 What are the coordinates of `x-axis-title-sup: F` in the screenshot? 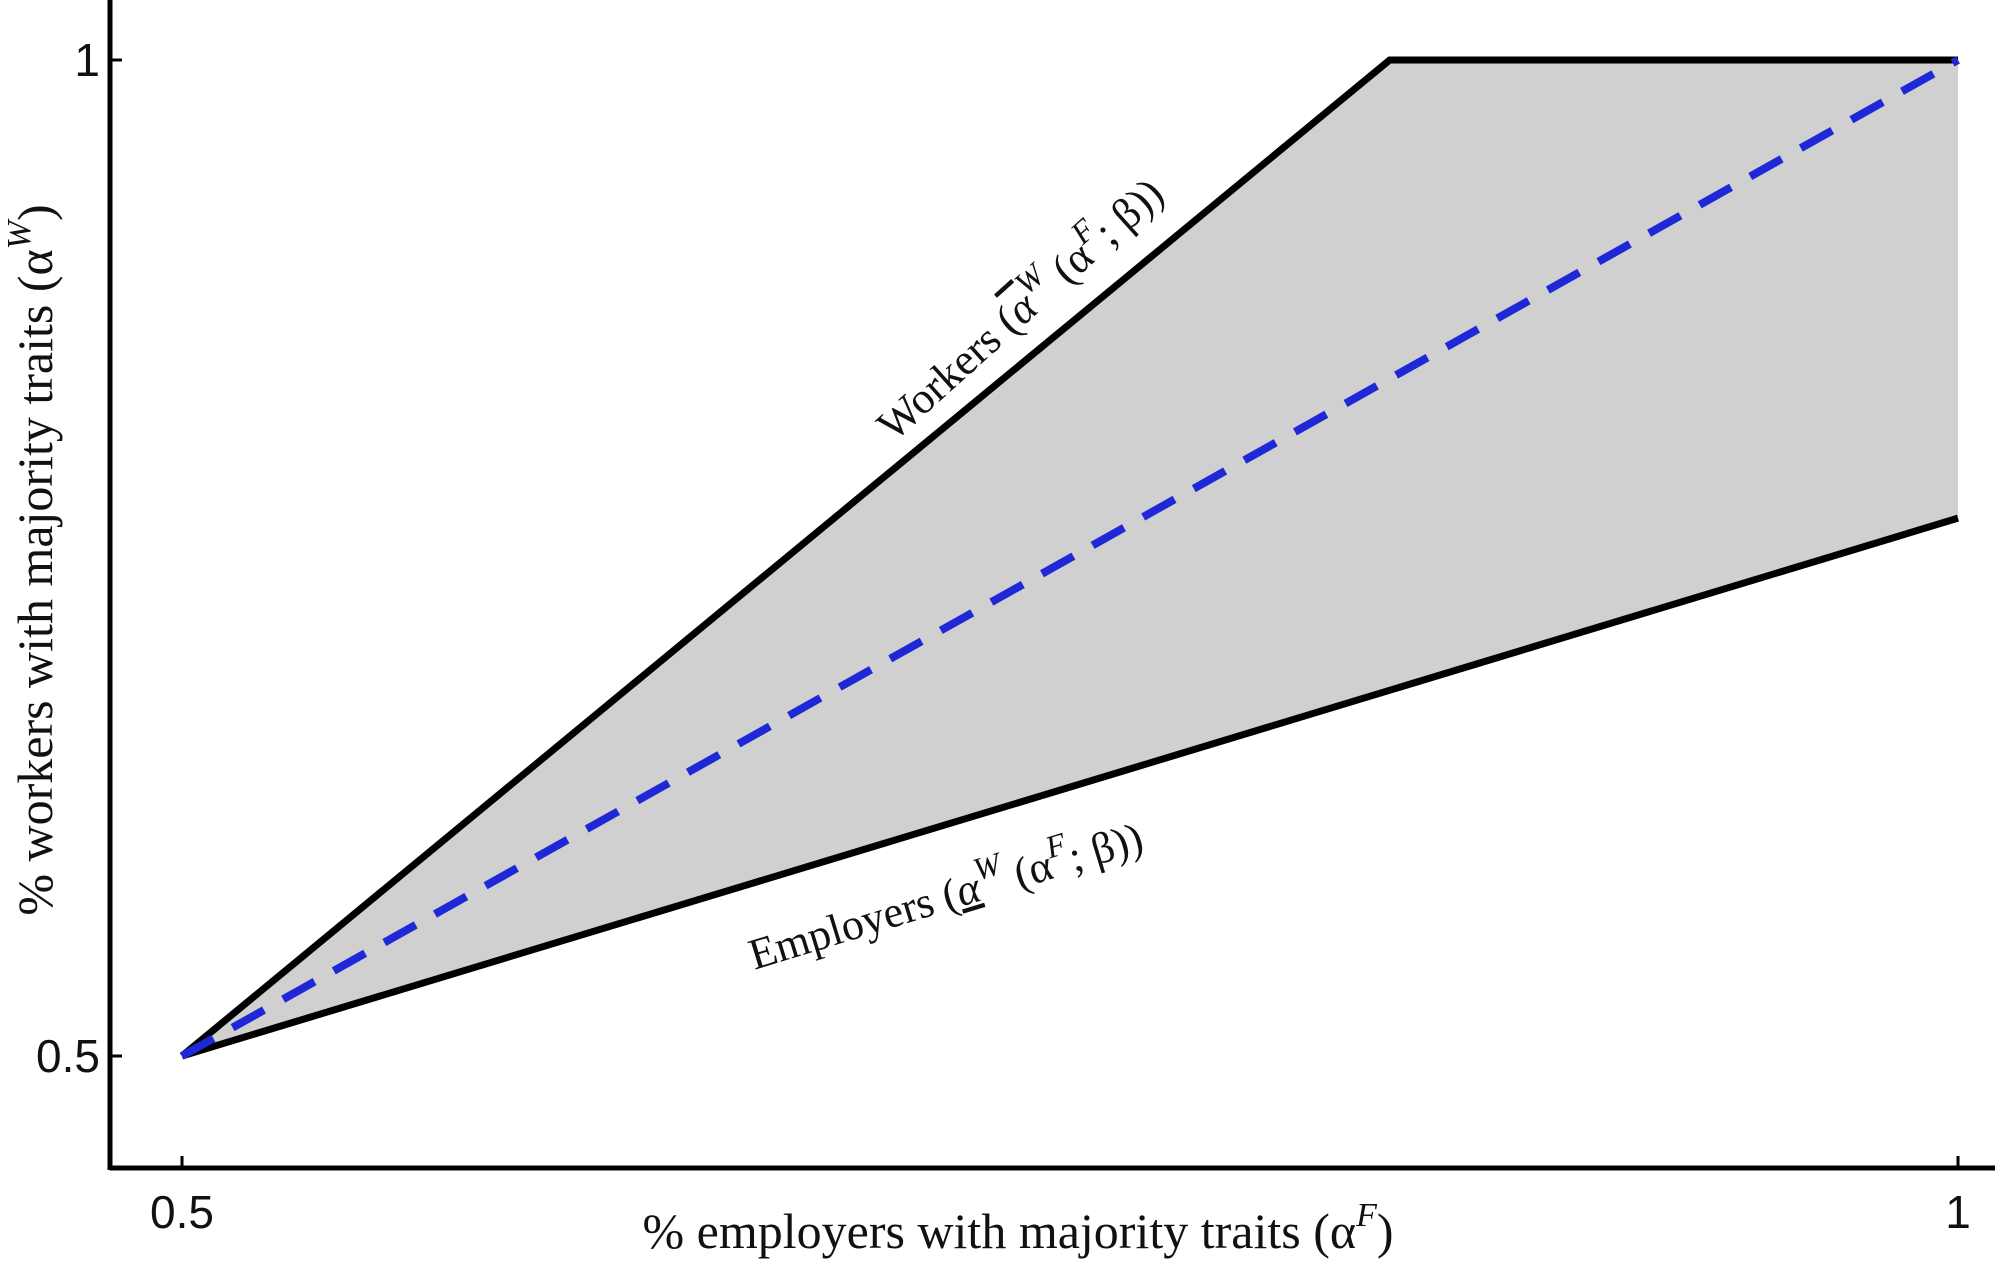 It's located at (1366, 1215).